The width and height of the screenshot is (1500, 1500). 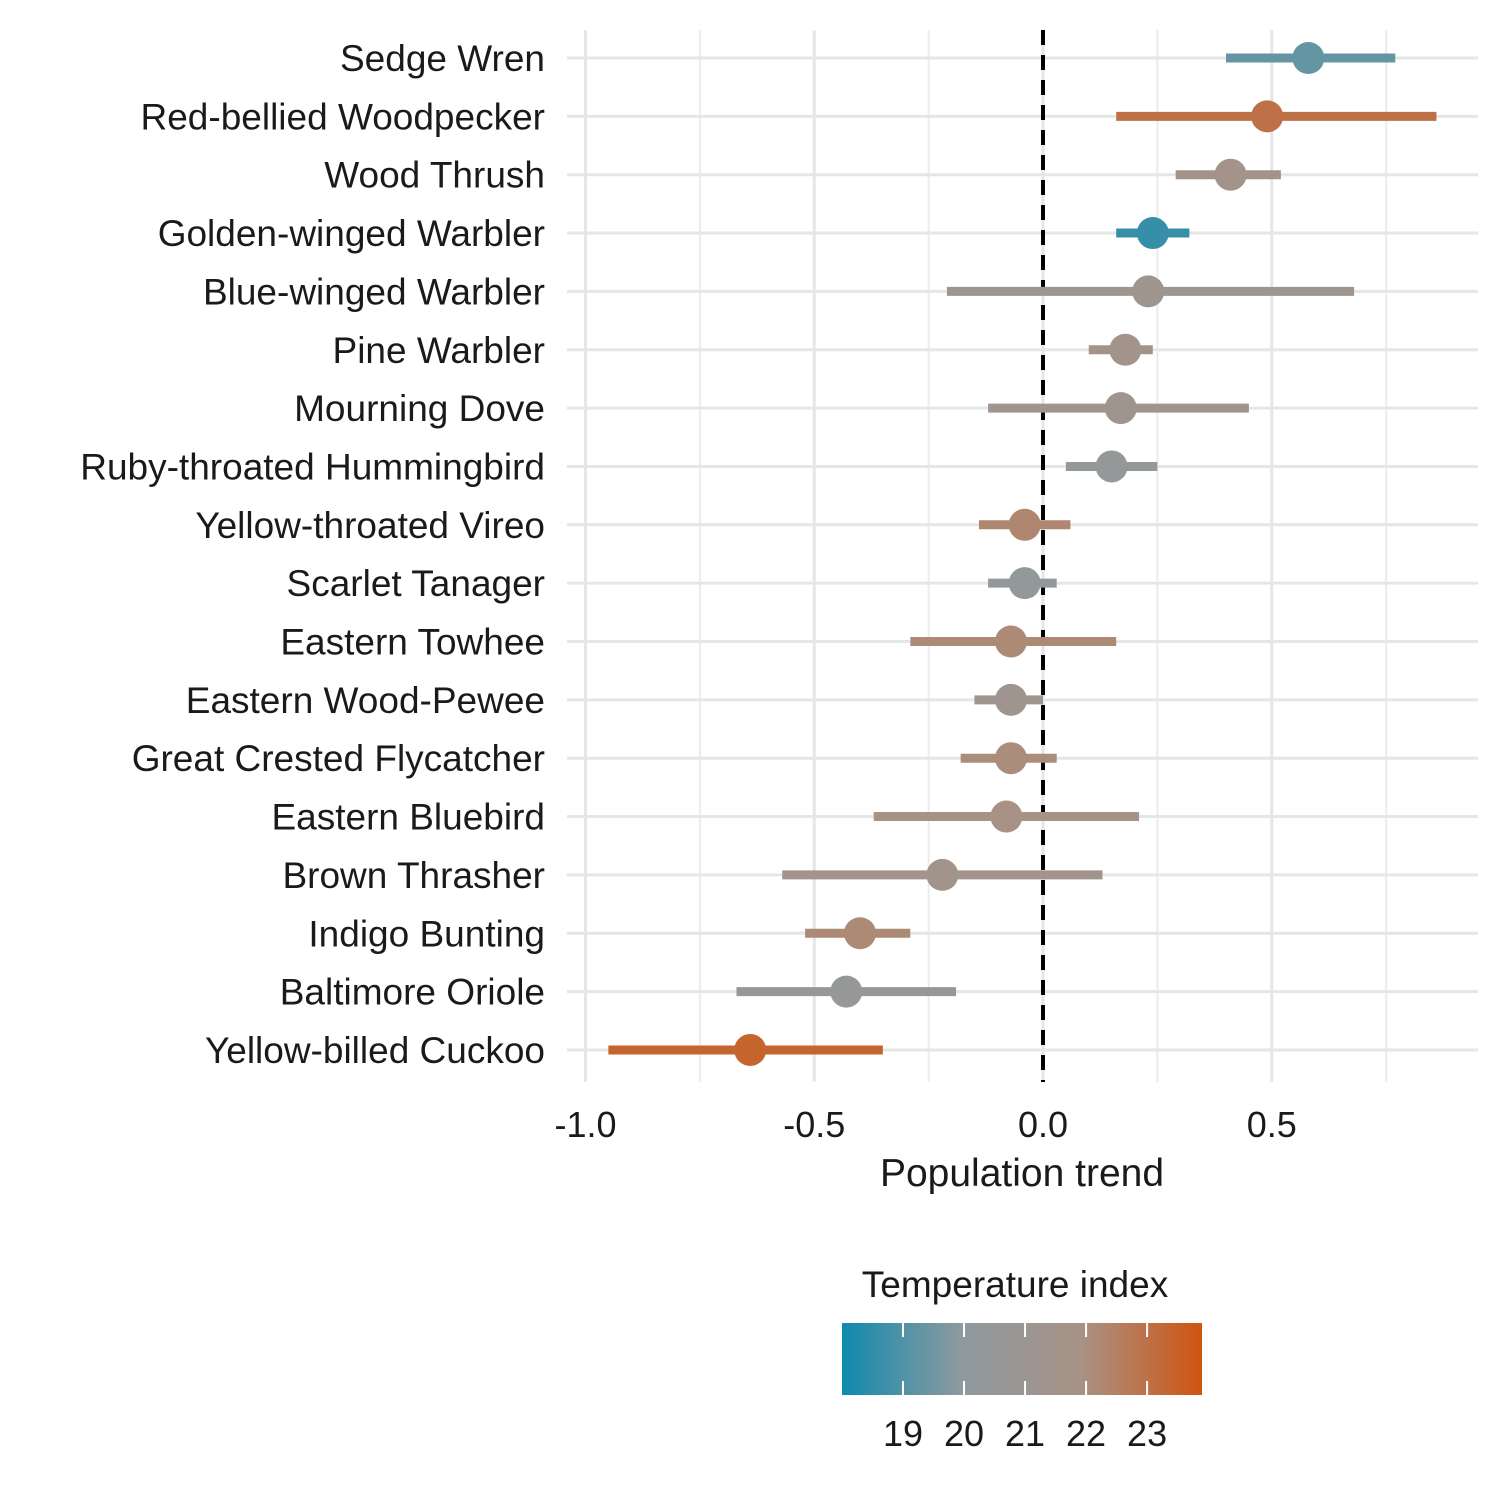 I want to click on legend: Temperature index 19 20 21 22 23, so click(x=1022, y=1359).